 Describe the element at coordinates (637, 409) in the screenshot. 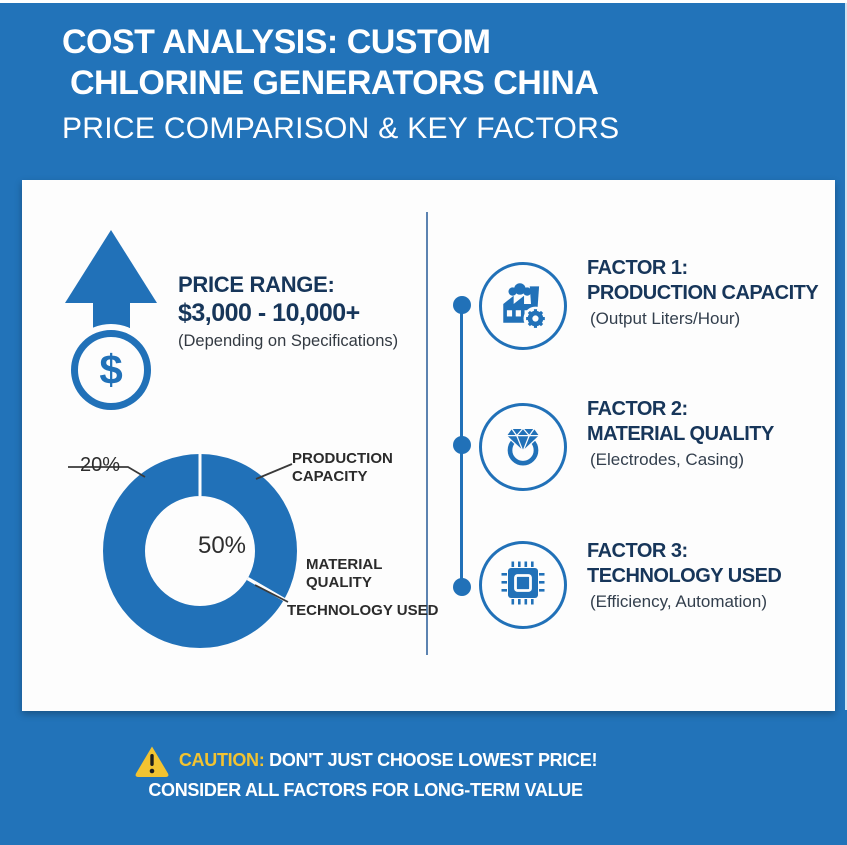

I see `factor2-title: FACTOR 2:` at that location.